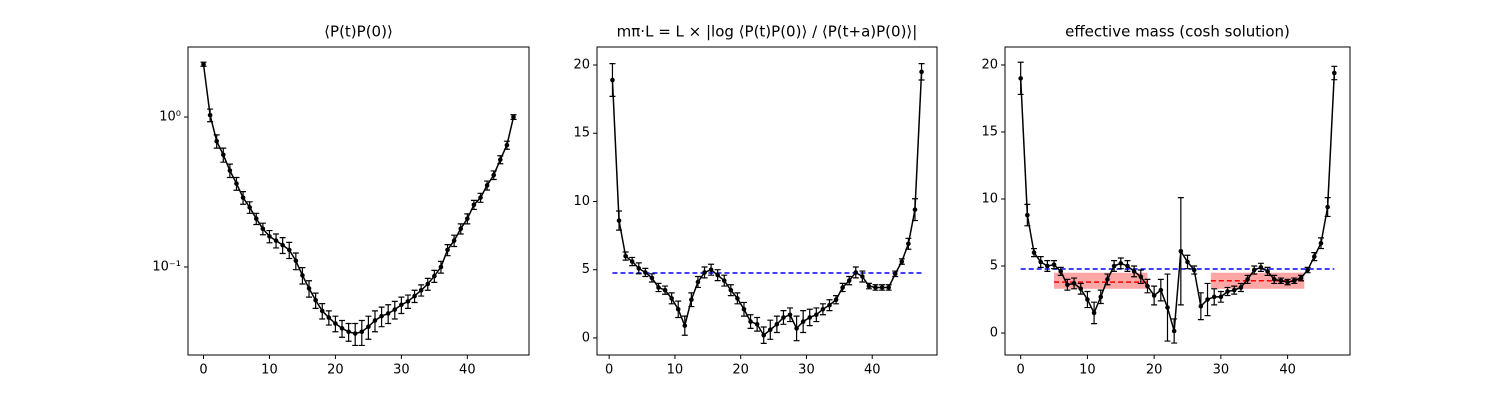  I want to click on y-tick-label: 10⁰, so click(170, 117).